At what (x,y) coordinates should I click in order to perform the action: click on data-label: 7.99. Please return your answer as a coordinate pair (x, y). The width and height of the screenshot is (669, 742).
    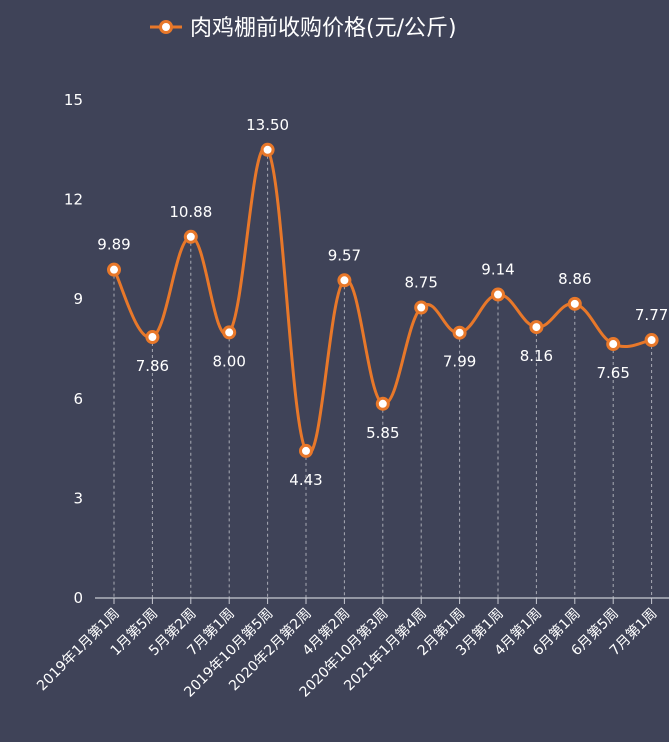
    Looking at the image, I should click on (459, 362).